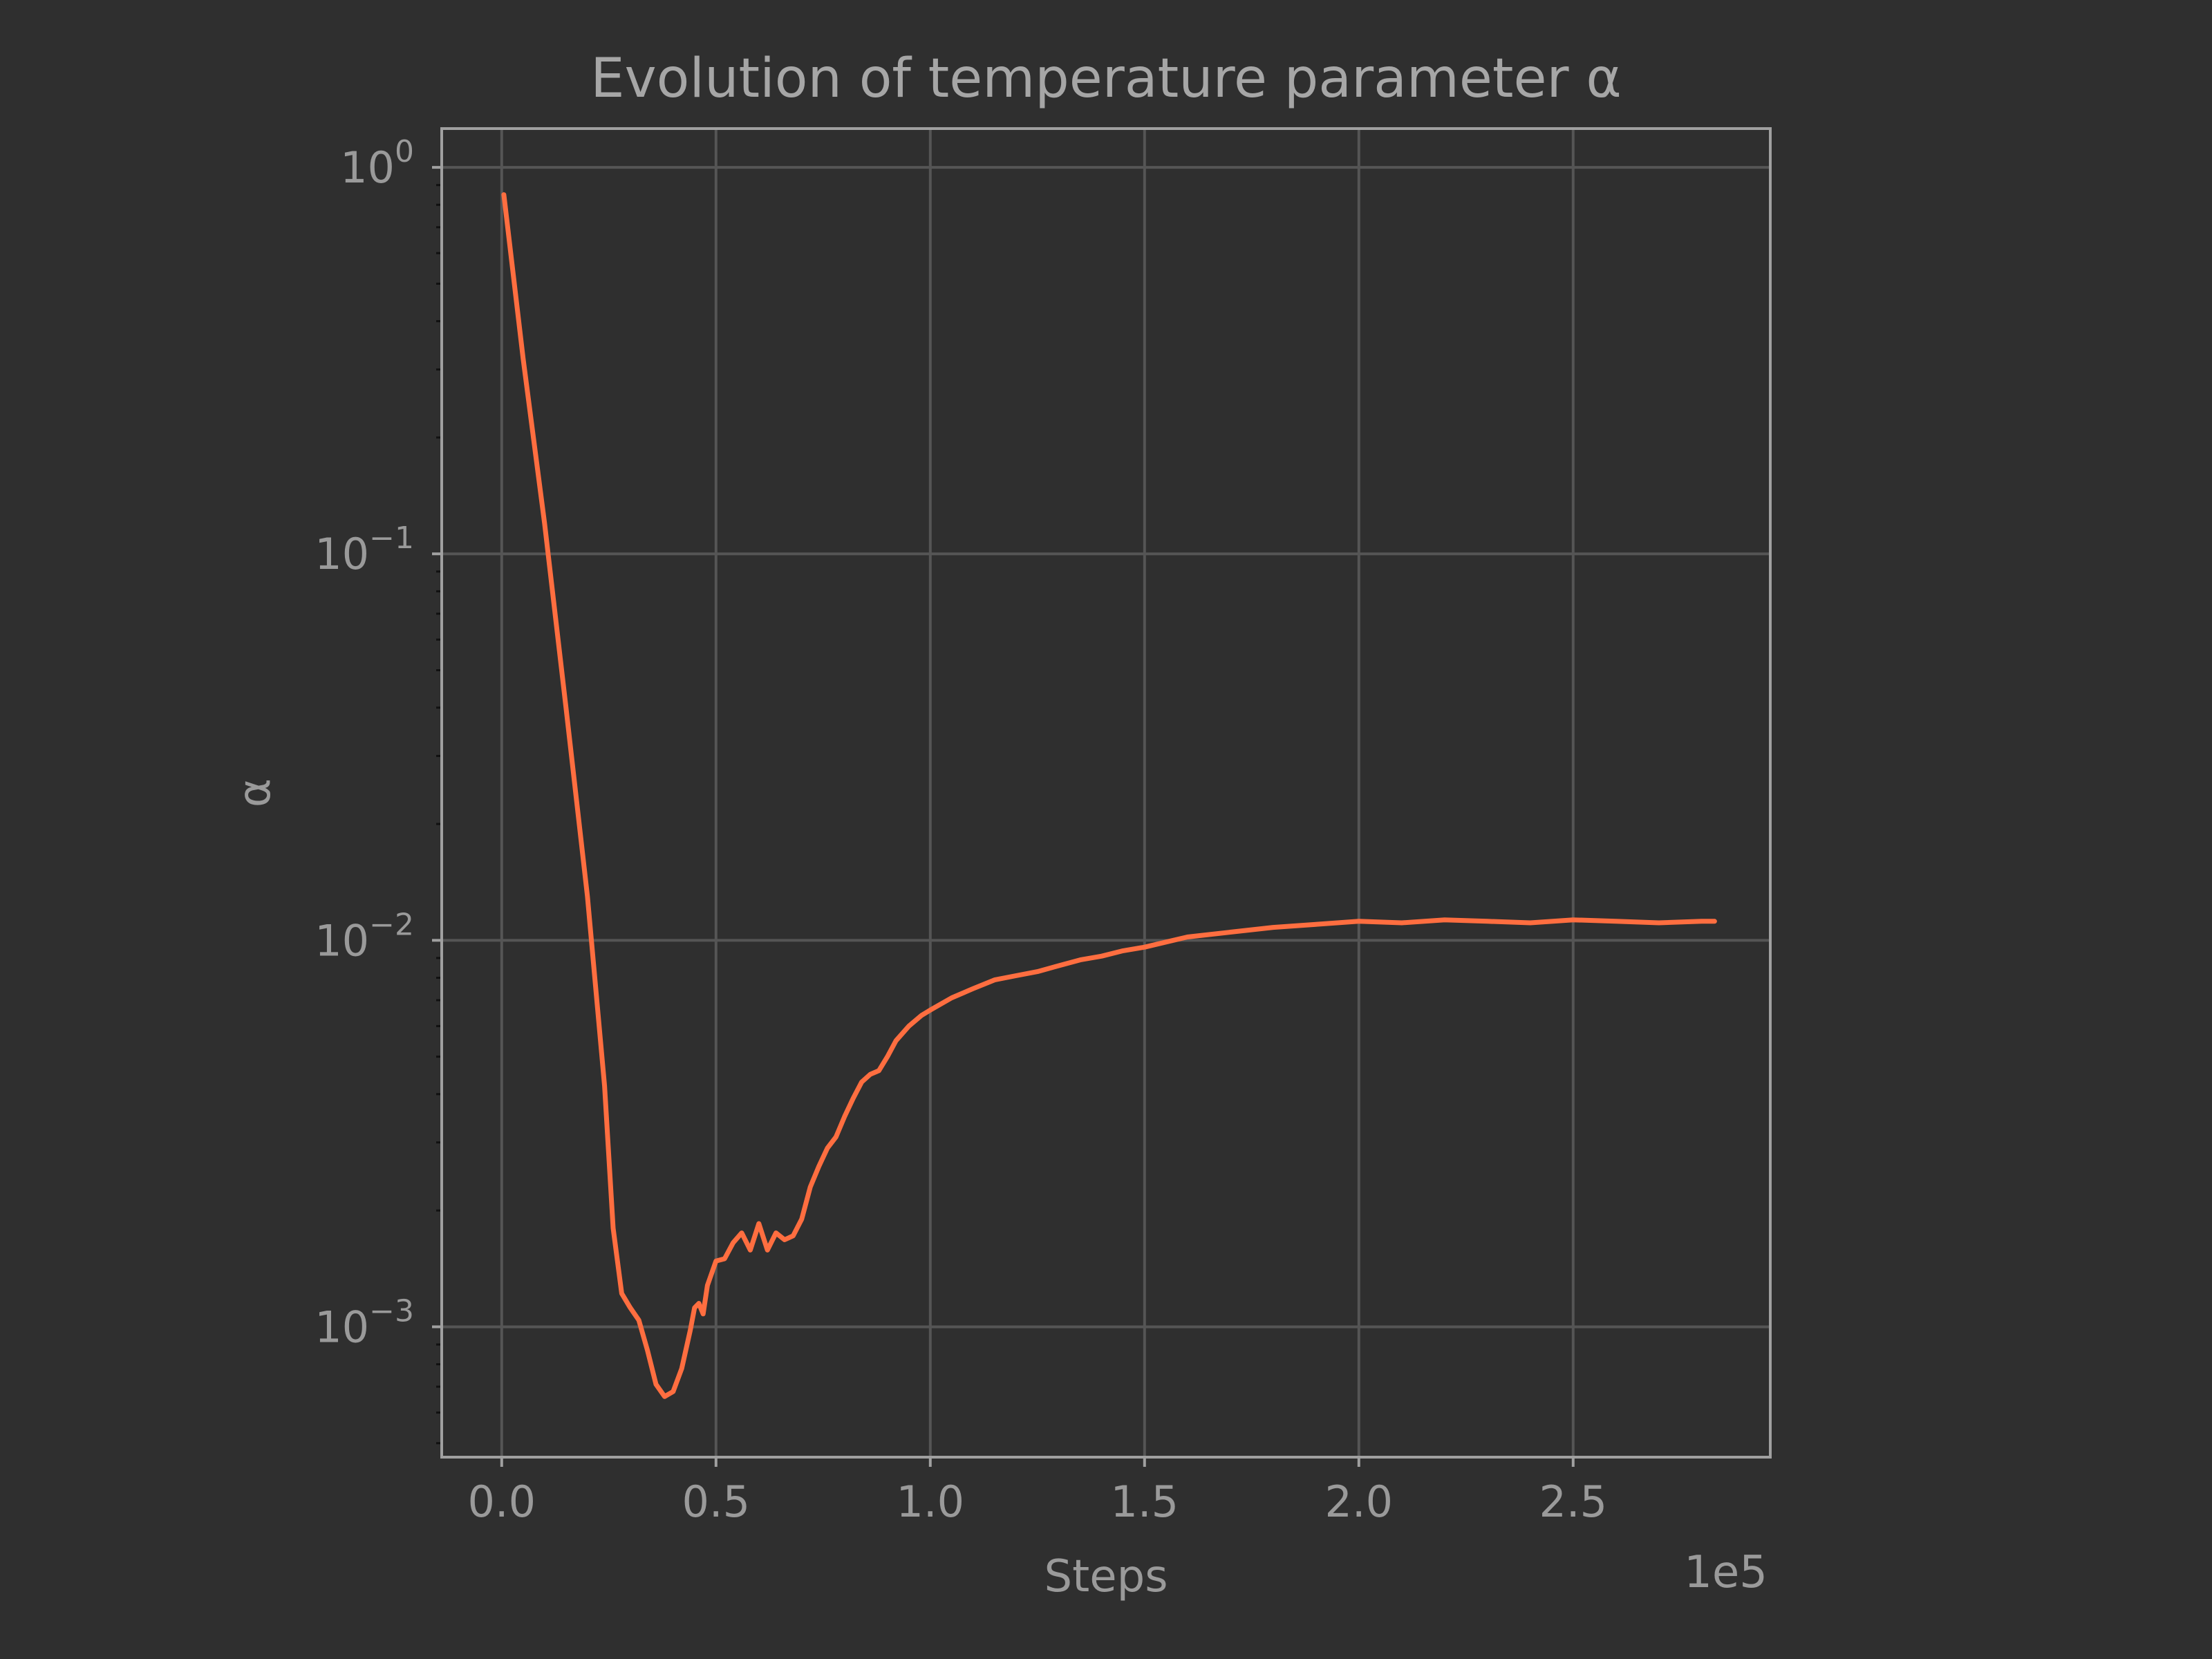 This screenshot has height=1659, width=2212. I want to click on x-tick-label: 2.0, so click(1358, 1502).